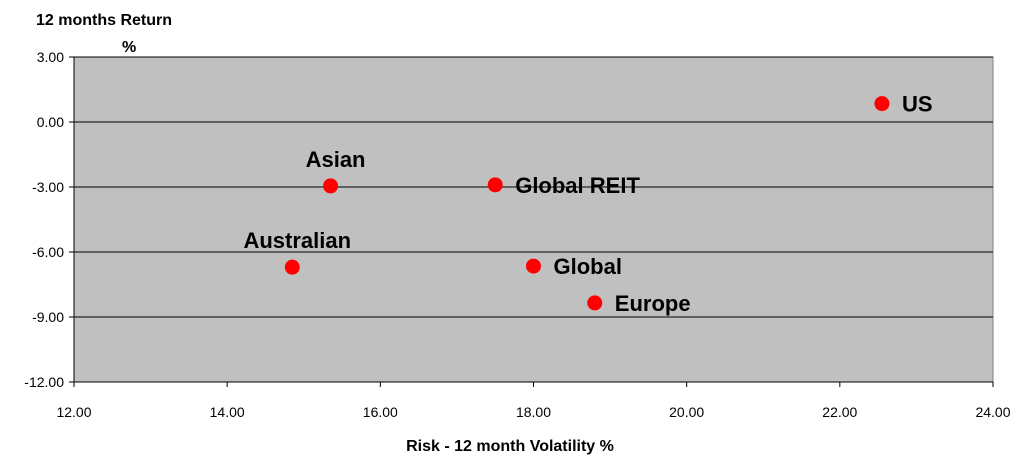 The width and height of the screenshot is (1033, 464). I want to click on y-axis-title-line1: 12 months Return, so click(104, 20).